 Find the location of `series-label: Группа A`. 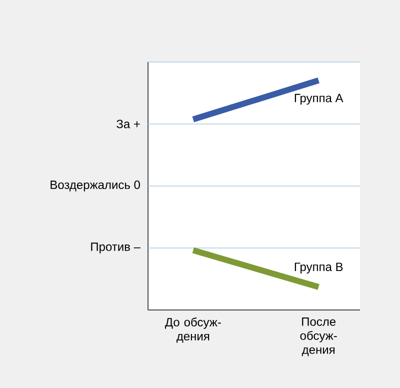

series-label: Группа A is located at coordinates (319, 99).